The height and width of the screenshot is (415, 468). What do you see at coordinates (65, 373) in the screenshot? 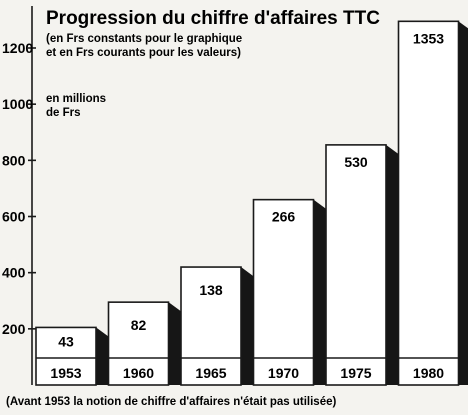
I see `year-label-1953: 1953` at bounding box center [65, 373].